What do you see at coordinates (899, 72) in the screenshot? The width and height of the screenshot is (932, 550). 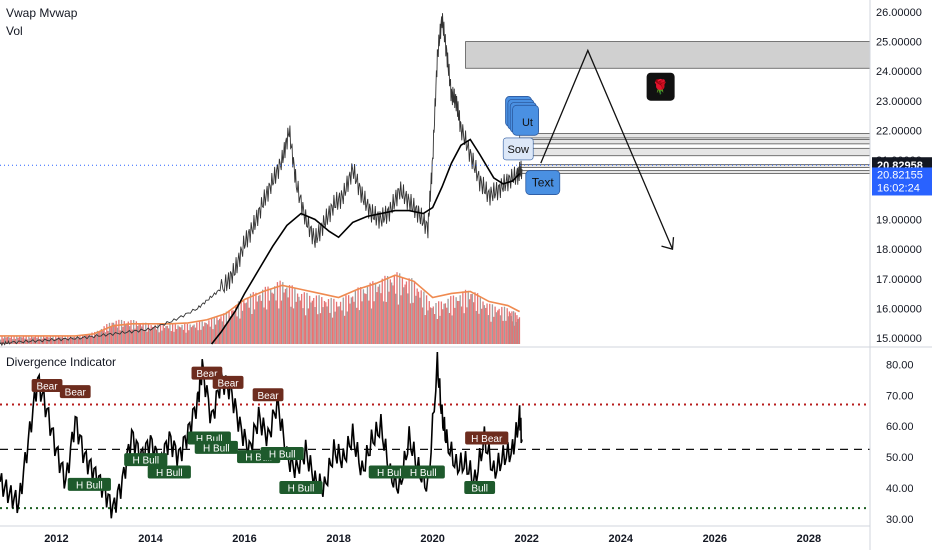 I see `price-tick-label: 24.00000` at bounding box center [899, 72].